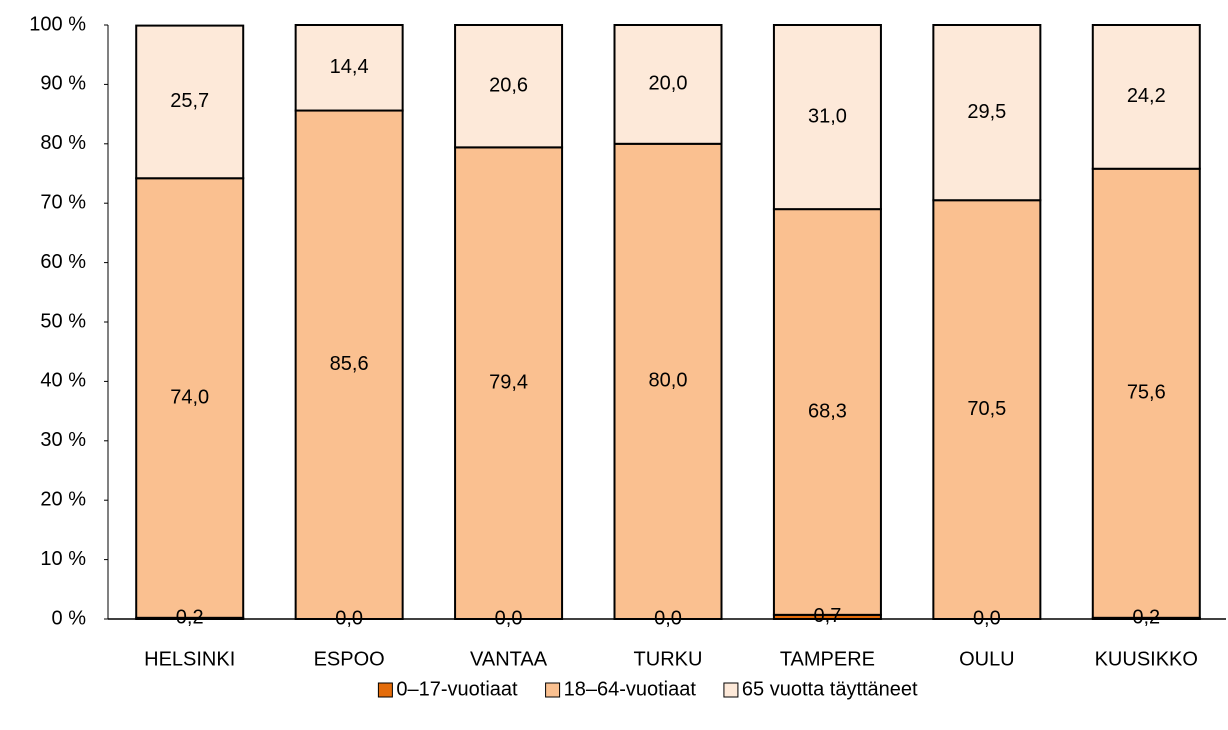 The height and width of the screenshot is (730, 1228). I want to click on y-tick-label: 30 %, so click(63, 440).